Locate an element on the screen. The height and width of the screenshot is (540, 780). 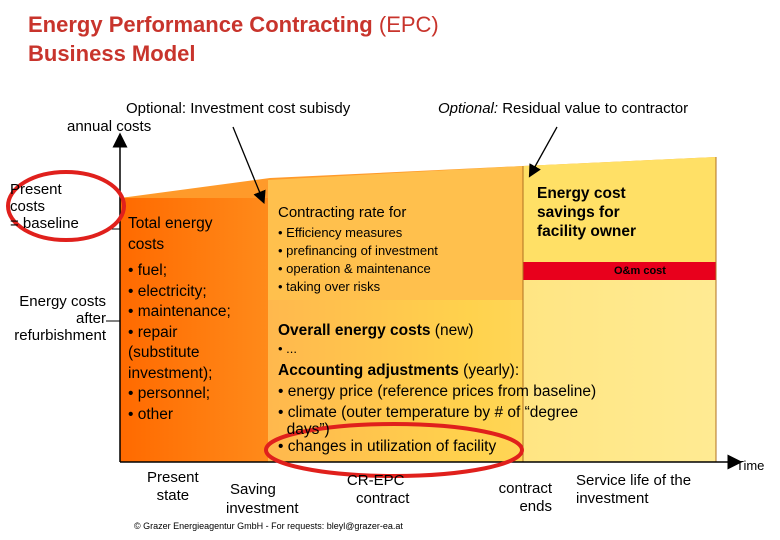
savings-line: savings for is located at coordinates (578, 212).